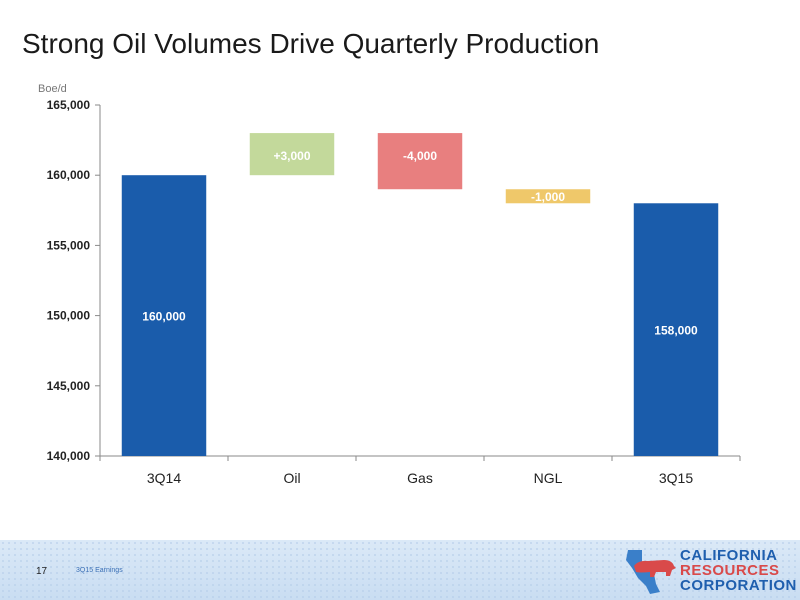 The width and height of the screenshot is (800, 600). Describe the element at coordinates (651, 572) in the screenshot. I see `california-bear-icon` at that location.